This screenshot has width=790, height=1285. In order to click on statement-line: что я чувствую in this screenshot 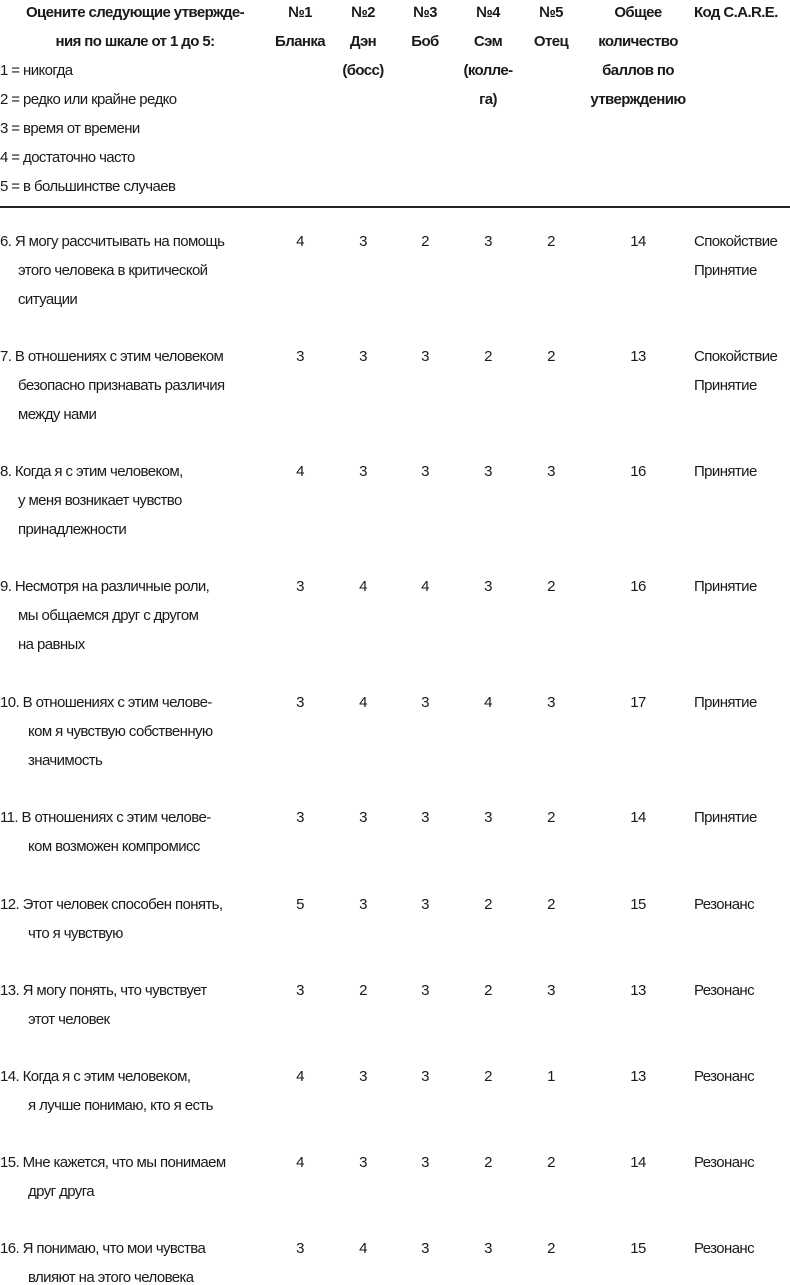, I will do `click(75, 933)`.